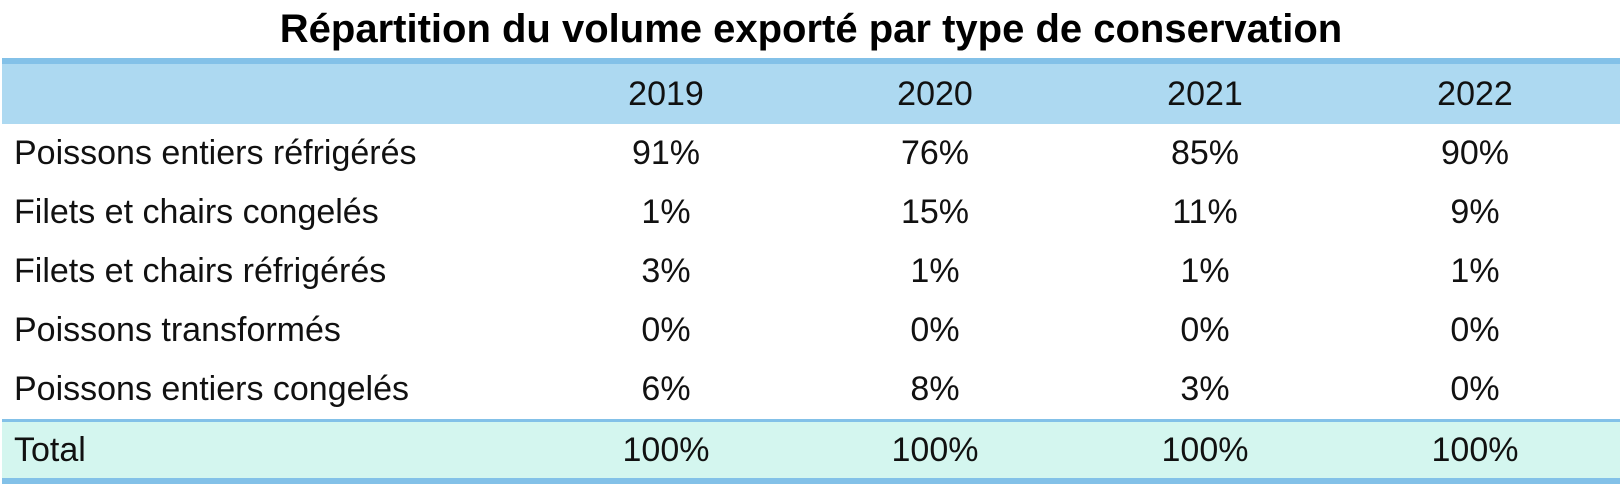 The width and height of the screenshot is (1622, 484). Describe the element at coordinates (1205, 153) in the screenshot. I see `table-cell: 85%` at that location.